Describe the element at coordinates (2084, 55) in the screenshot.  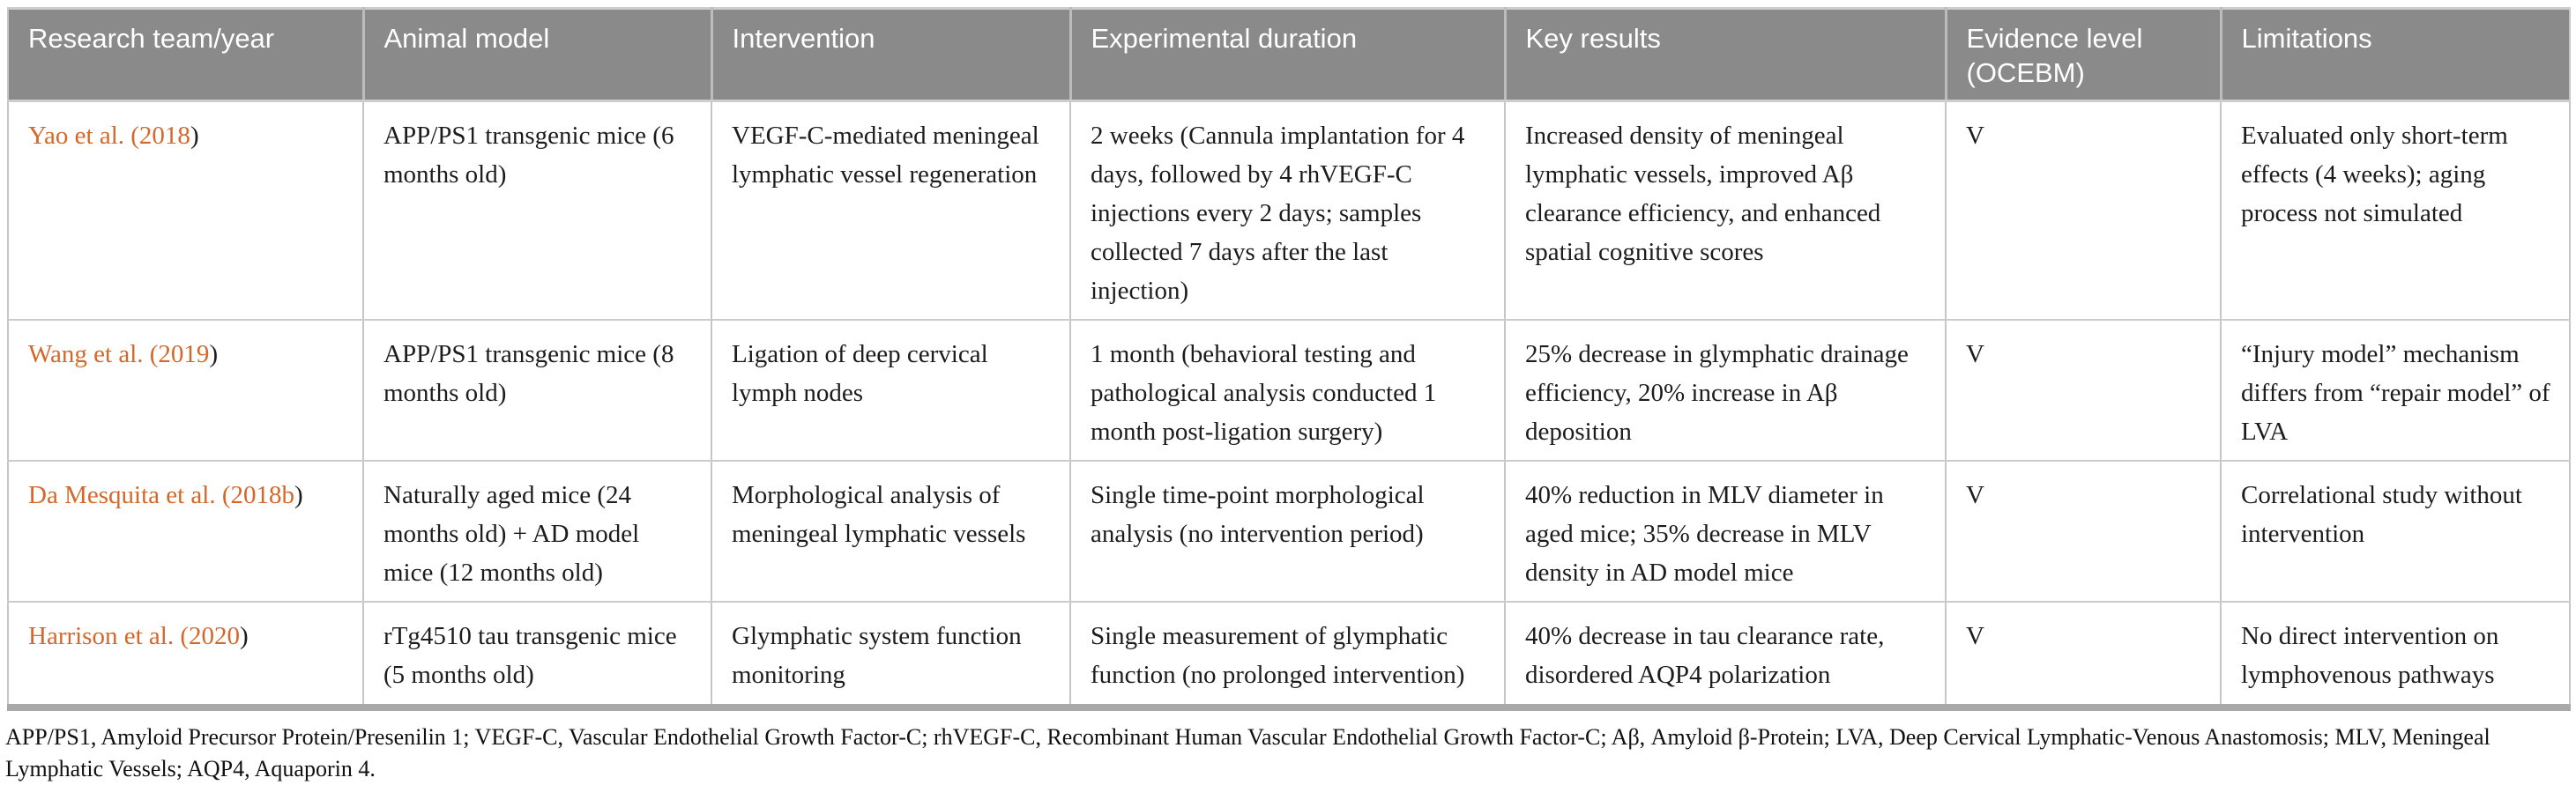
I see `header-cell-evidence-level: Evidence level (OCEBM)` at that location.